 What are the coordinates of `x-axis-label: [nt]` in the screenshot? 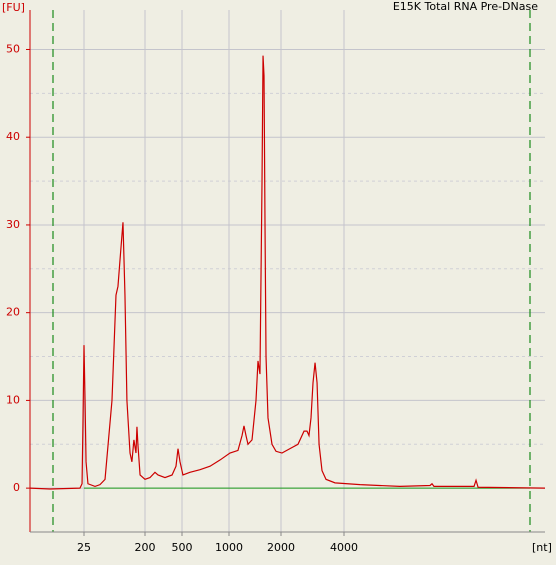 It's located at (542, 547).